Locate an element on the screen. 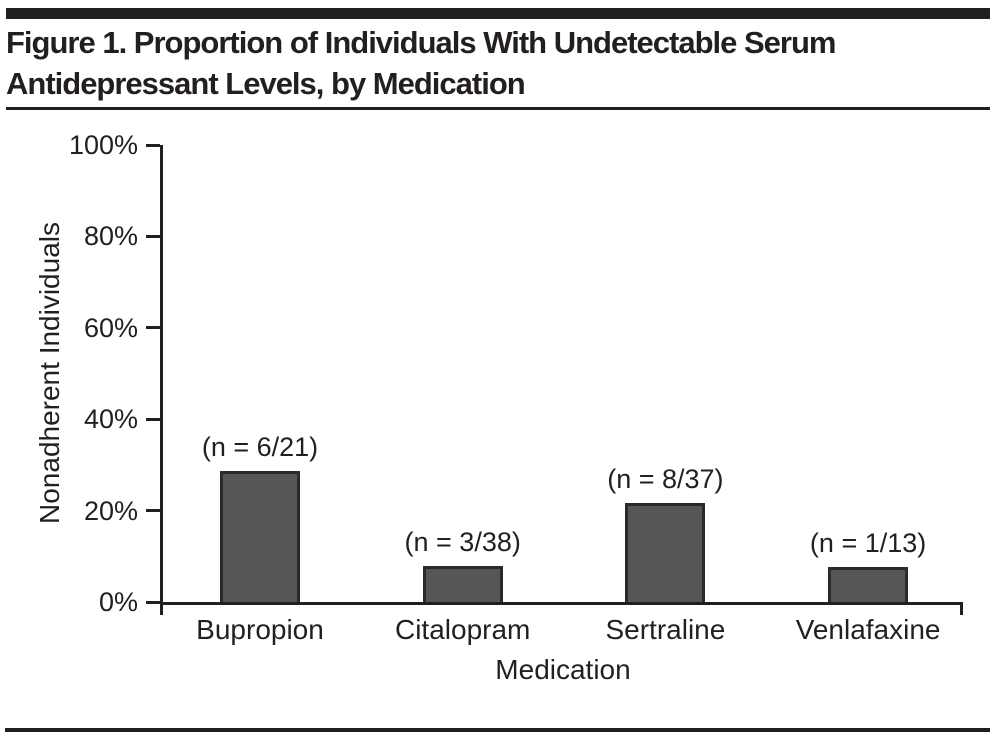 The width and height of the screenshot is (1000, 739). bar-citalopram is located at coordinates (462, 583).